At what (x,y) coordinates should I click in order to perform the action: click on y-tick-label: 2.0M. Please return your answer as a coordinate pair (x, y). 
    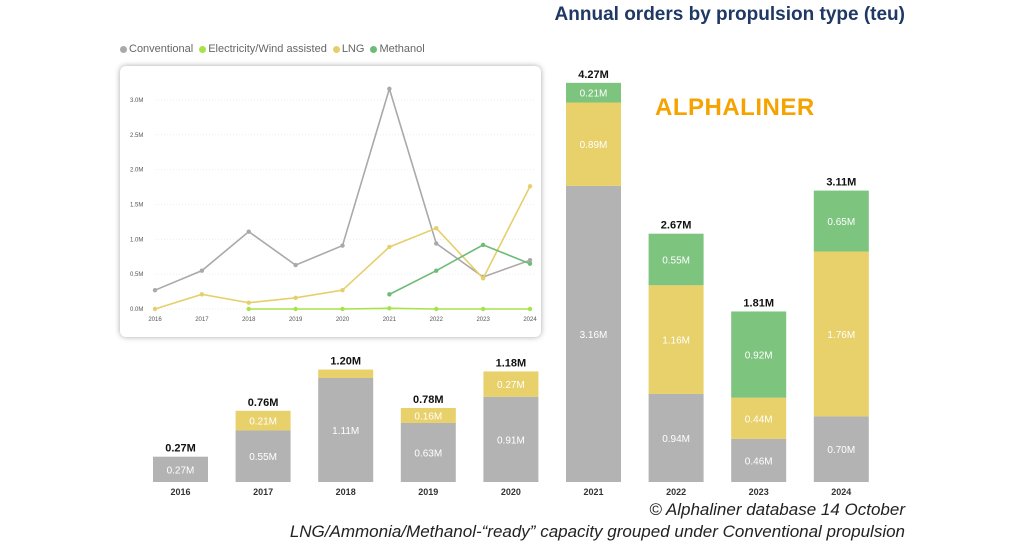
    Looking at the image, I should click on (136, 171).